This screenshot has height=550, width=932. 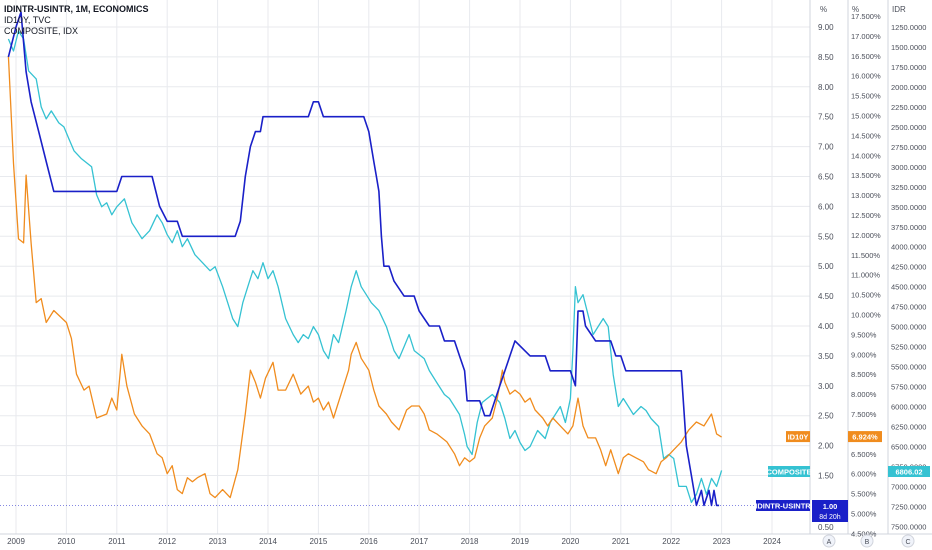 What do you see at coordinates (268, 541) in the screenshot?
I see `x-tick-label: 2014` at bounding box center [268, 541].